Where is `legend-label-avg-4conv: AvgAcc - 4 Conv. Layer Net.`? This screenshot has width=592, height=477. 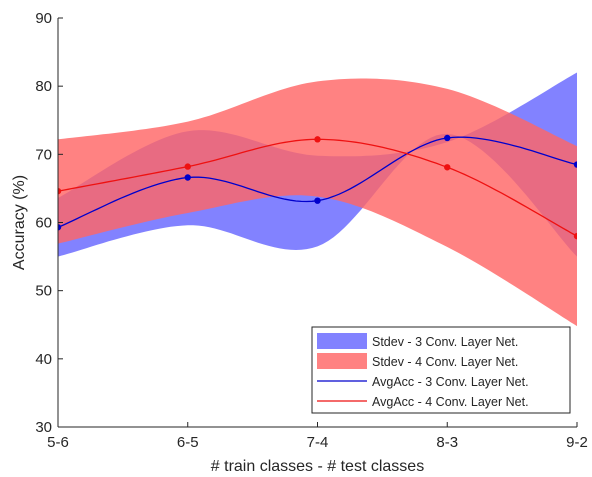
legend-label-avg-4conv: AvgAcc - 4 Conv. Layer Net. is located at coordinates (450, 402).